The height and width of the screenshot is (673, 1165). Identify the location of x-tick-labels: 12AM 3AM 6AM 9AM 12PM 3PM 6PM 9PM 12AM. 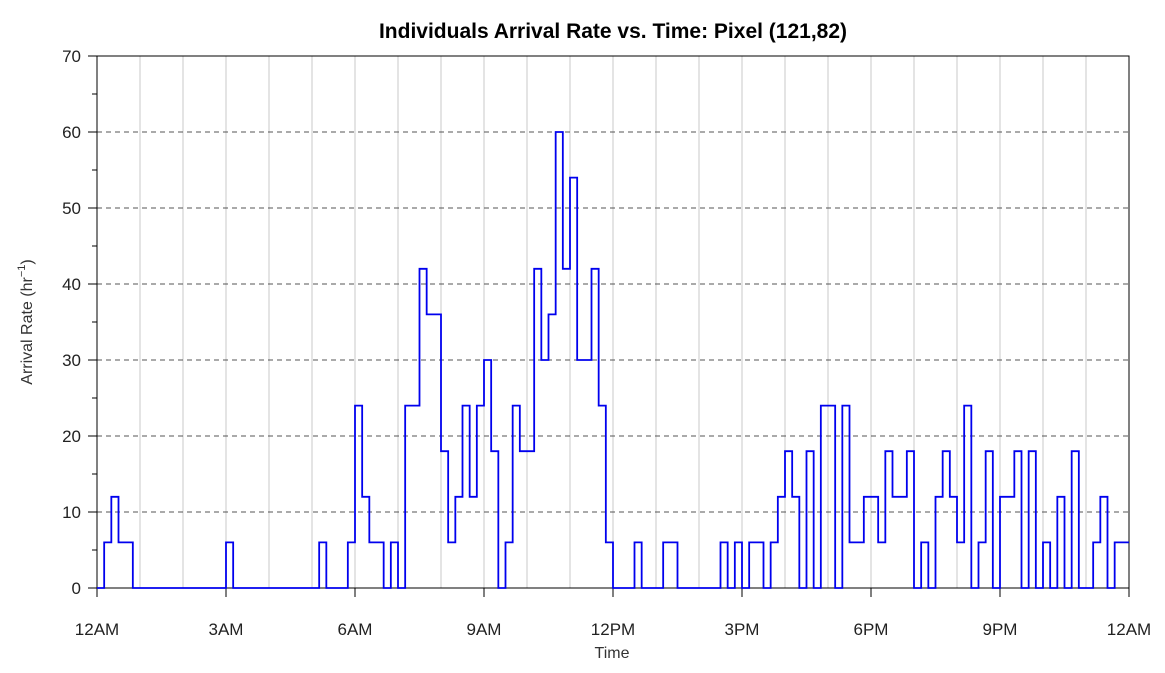
(613, 629).